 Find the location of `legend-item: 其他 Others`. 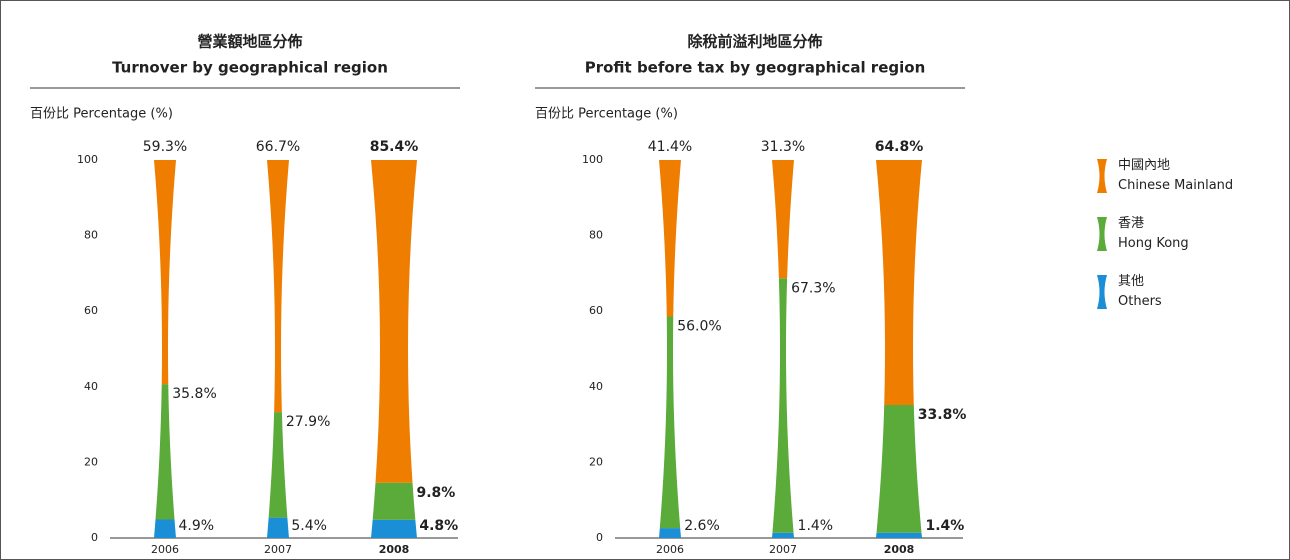

legend-item: 其他 Others is located at coordinates (1129, 292).